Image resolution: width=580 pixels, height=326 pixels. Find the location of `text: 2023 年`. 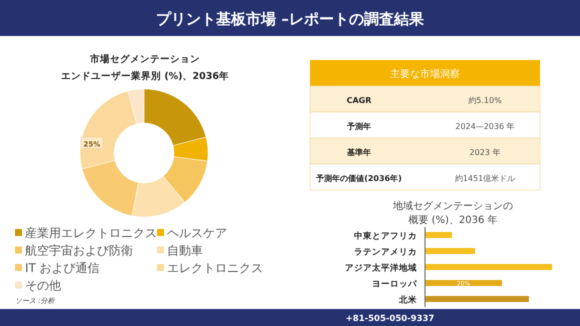

text: 2023 年 is located at coordinates (485, 152).